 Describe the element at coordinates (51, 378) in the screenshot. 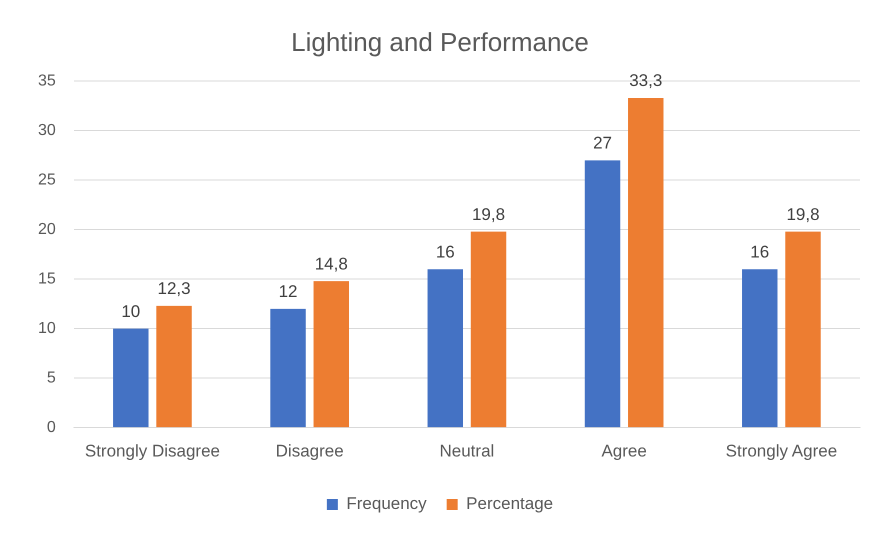

I see `y-tick-label: 5` at that location.